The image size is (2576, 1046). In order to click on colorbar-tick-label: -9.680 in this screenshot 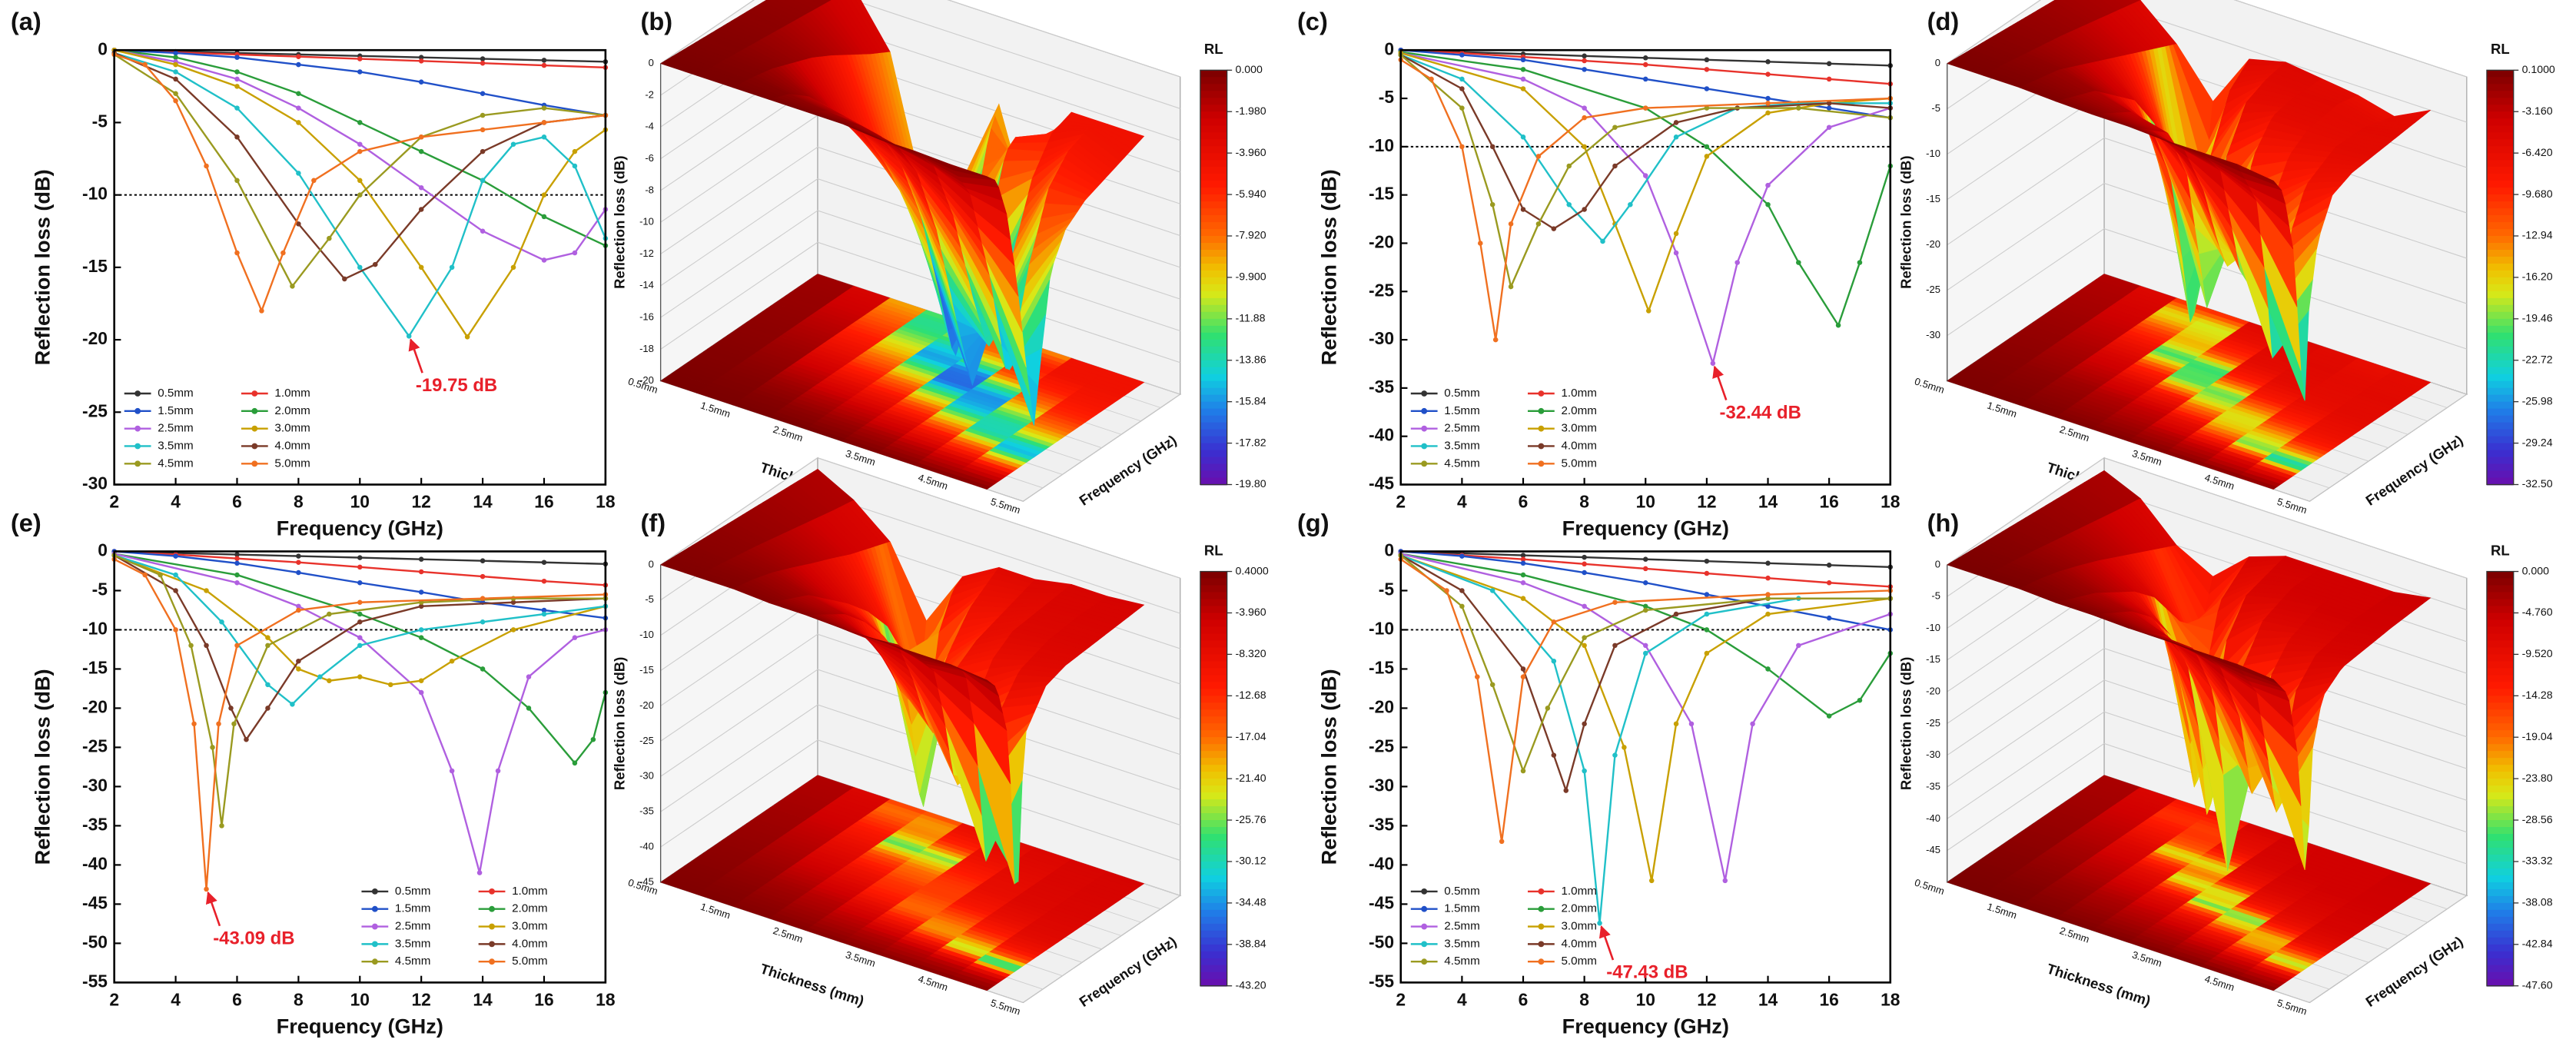, I will do `click(2537, 194)`.